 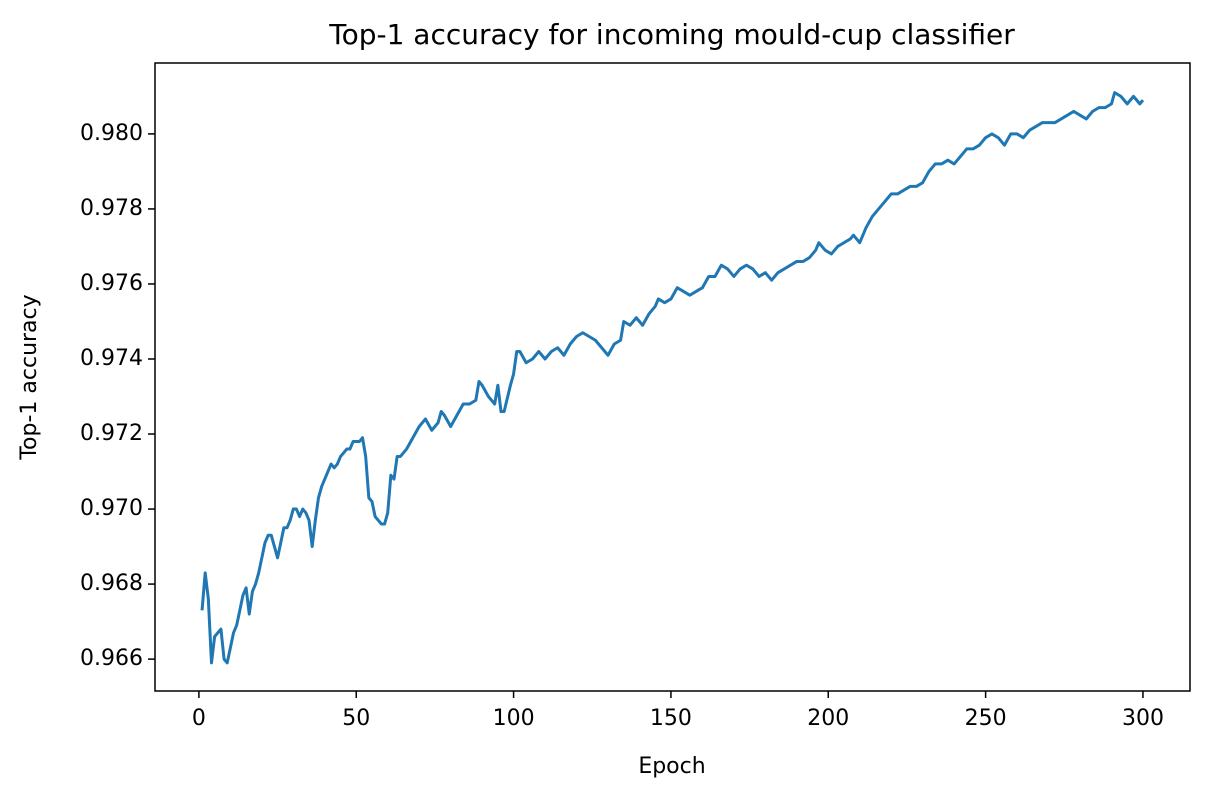 What do you see at coordinates (111, 358) in the screenshot?
I see `y-tick-label: 0.974` at bounding box center [111, 358].